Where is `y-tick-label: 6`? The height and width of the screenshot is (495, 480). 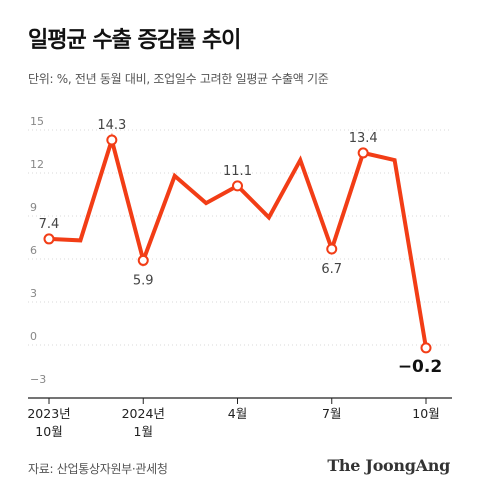 y-tick-label: 6 is located at coordinates (33, 250).